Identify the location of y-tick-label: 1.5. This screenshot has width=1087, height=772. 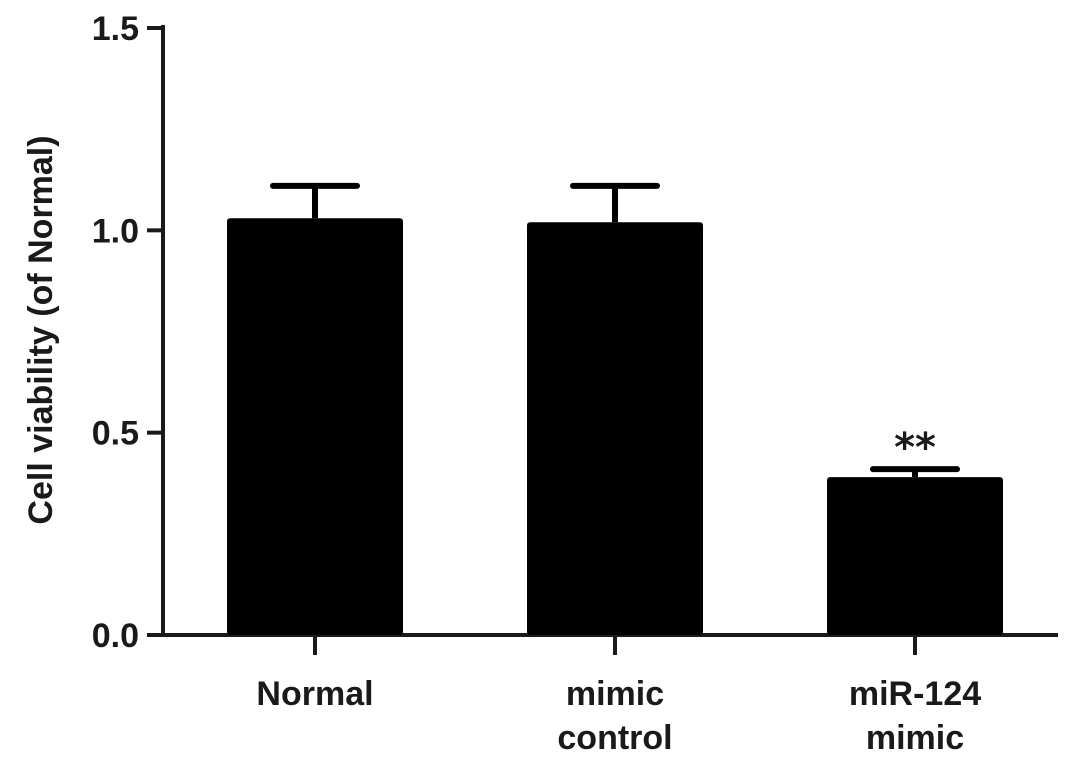
(115, 29).